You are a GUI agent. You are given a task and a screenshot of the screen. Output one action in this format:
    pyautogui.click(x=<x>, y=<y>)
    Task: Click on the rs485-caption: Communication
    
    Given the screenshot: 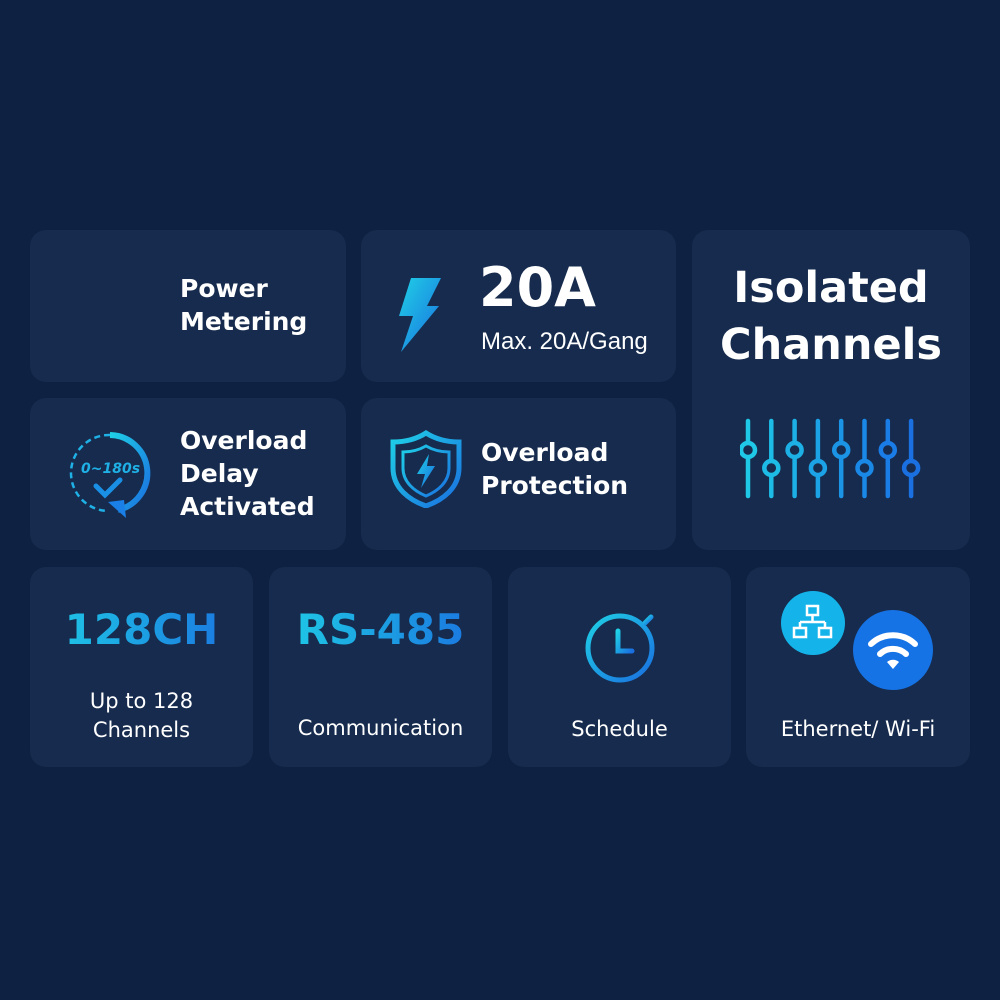 What is the action you would take?
    pyautogui.click(x=380, y=728)
    